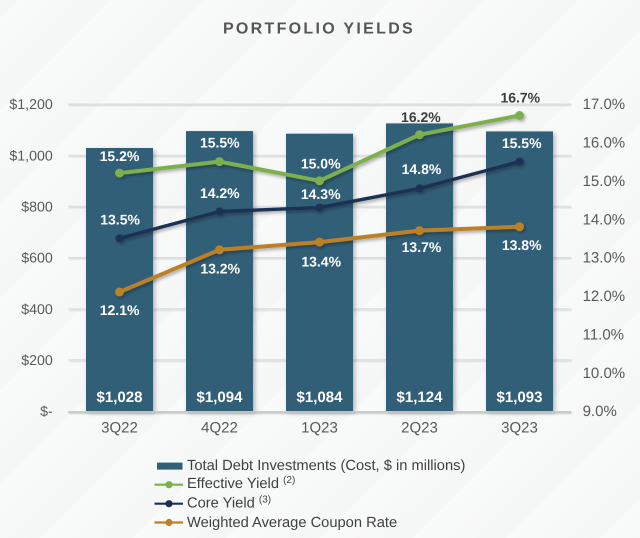 This screenshot has height=538, width=640. I want to click on svg-text: $1,000, so click(31, 156).